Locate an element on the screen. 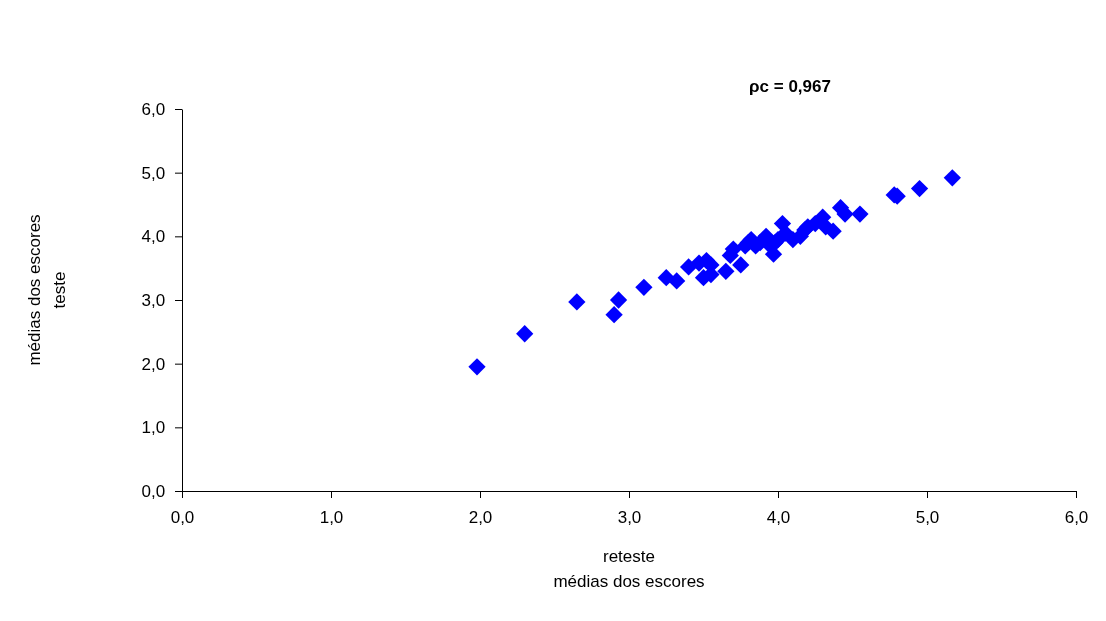  x-tick-label: 0,0 is located at coordinates (182, 518).